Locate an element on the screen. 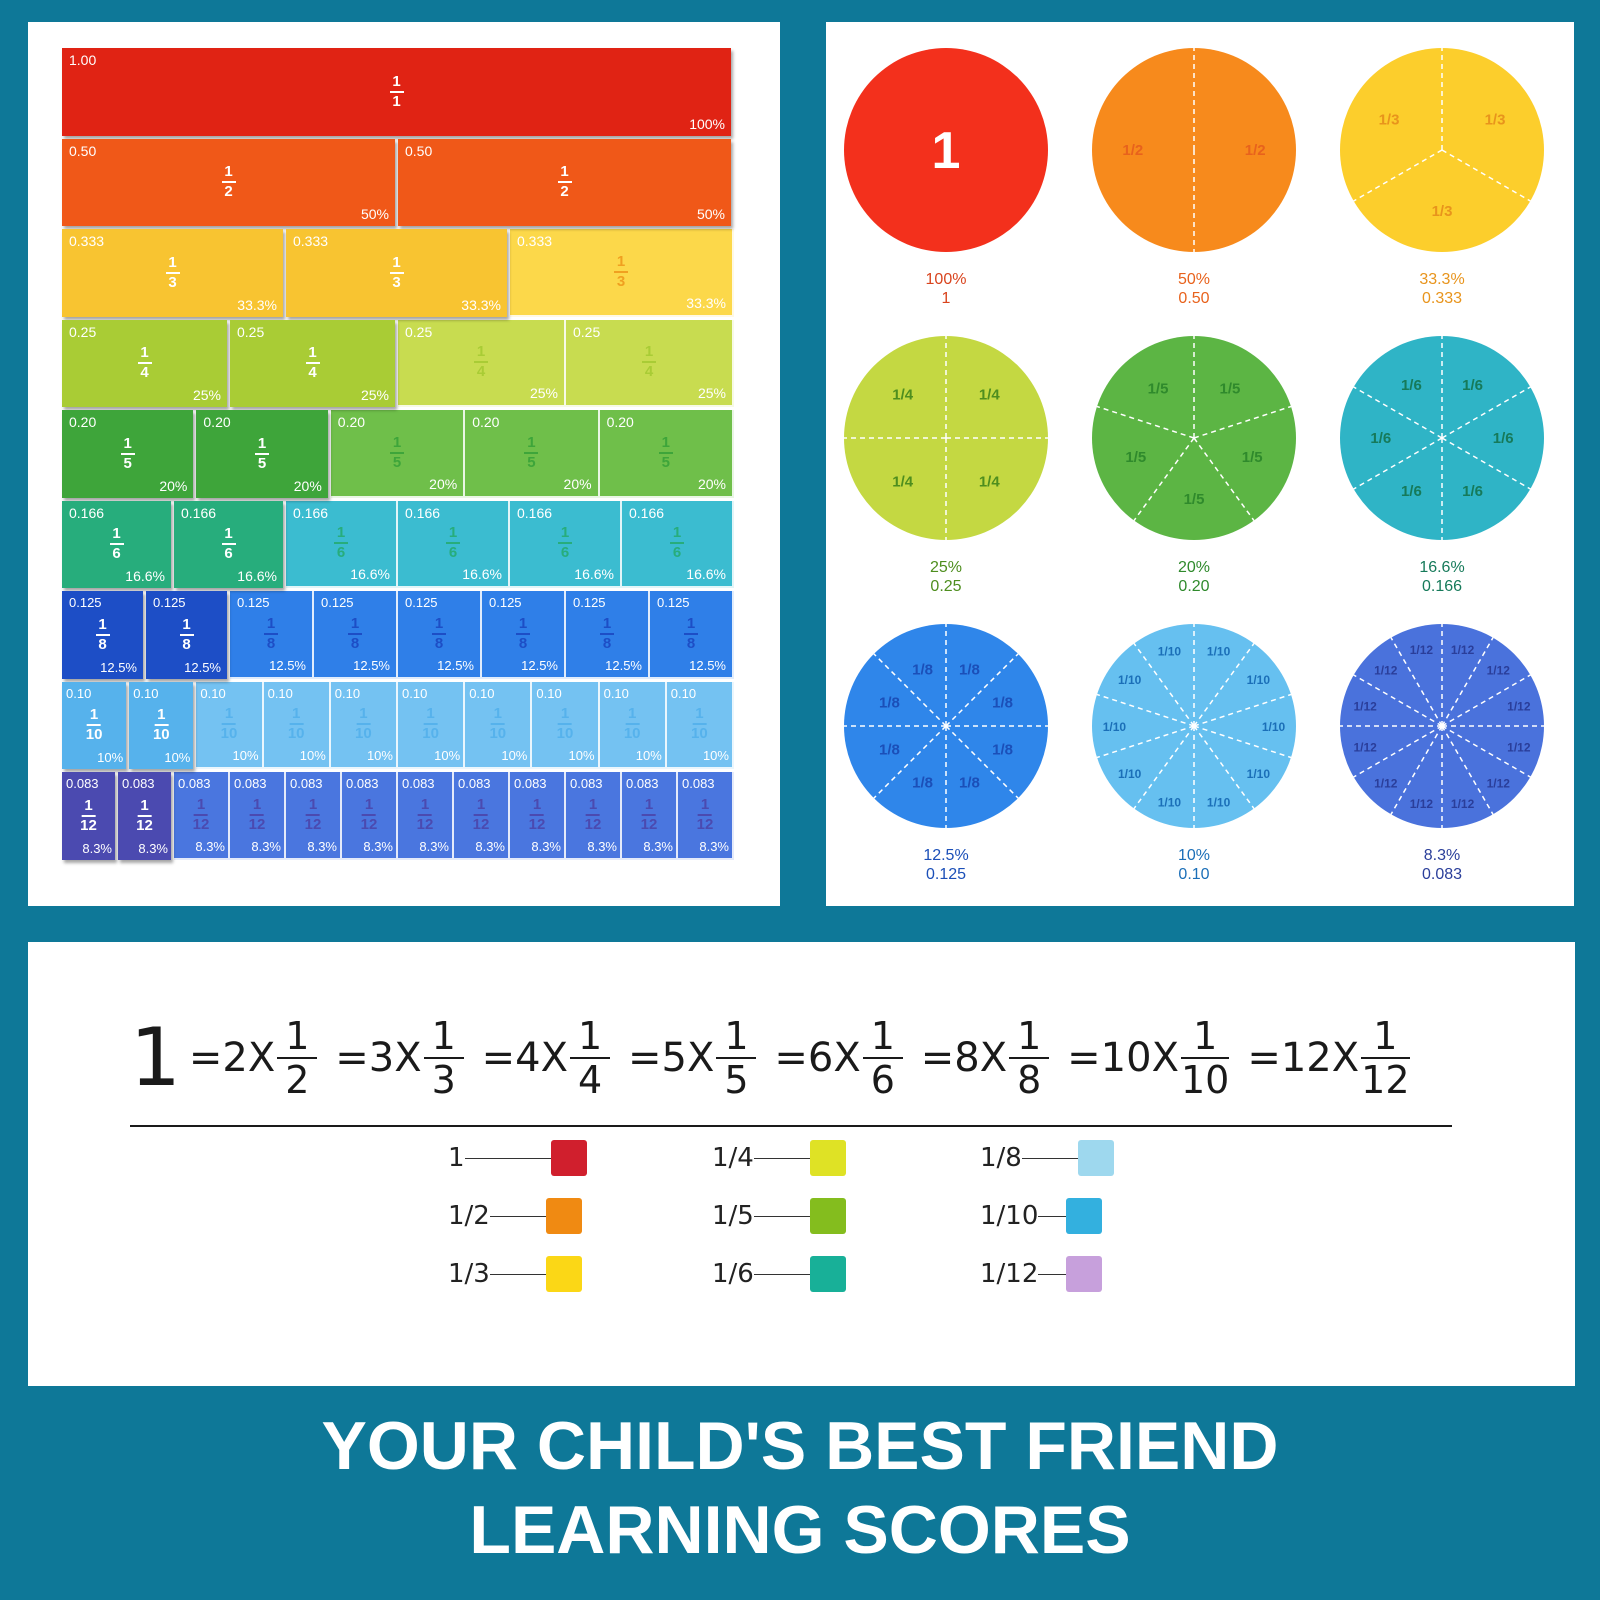 The height and width of the screenshot is (1600, 1600). fraction-circle: 1/6 1/6 1/6 1/6 1/6 1/6 16.6% 0.166 is located at coordinates (1442, 467).